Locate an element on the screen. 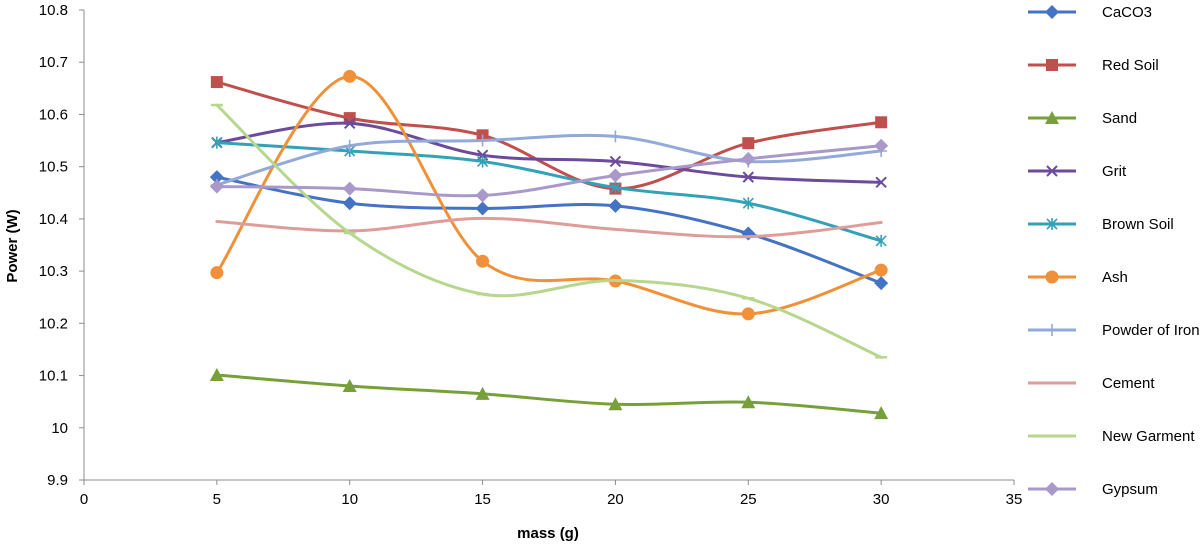 This screenshot has height=546, width=1200. series-line-gypsum is located at coordinates (549, 171).